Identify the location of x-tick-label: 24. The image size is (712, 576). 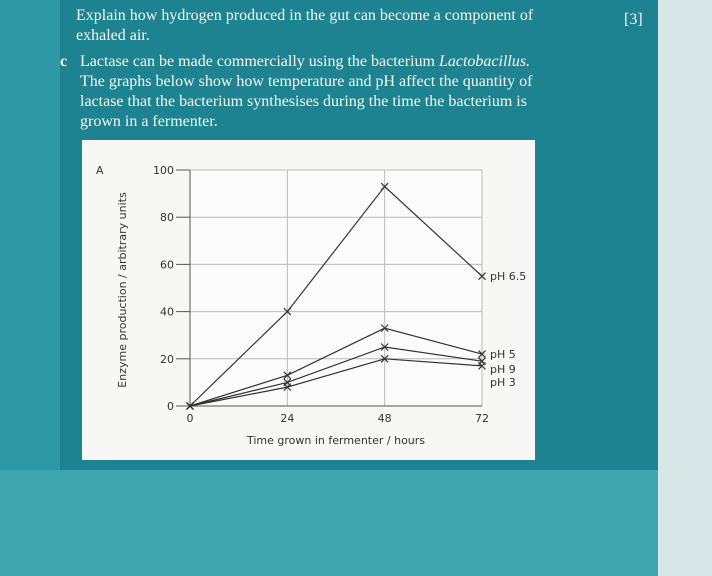
(287, 418).